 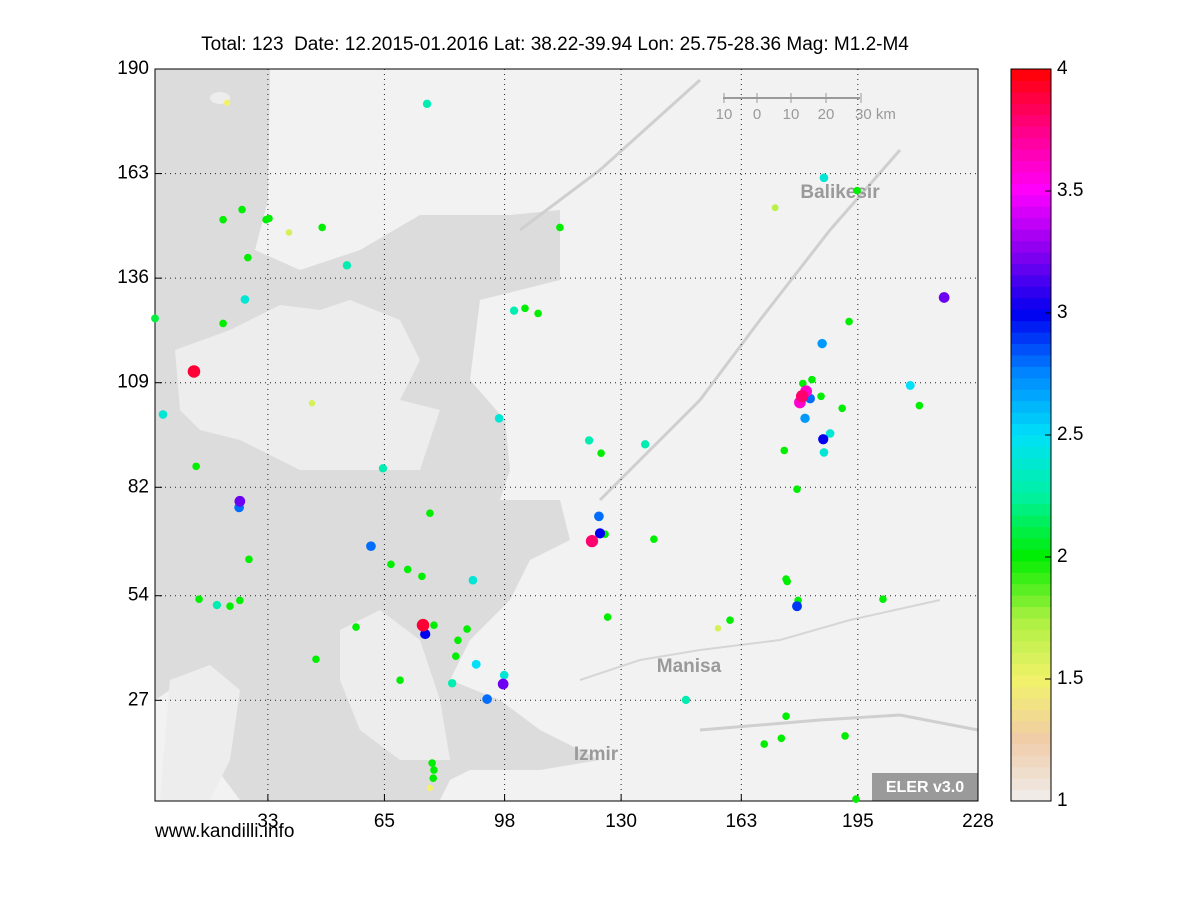 What do you see at coordinates (1062, 800) in the screenshot?
I see `colorbar-tick-label: 1` at bounding box center [1062, 800].